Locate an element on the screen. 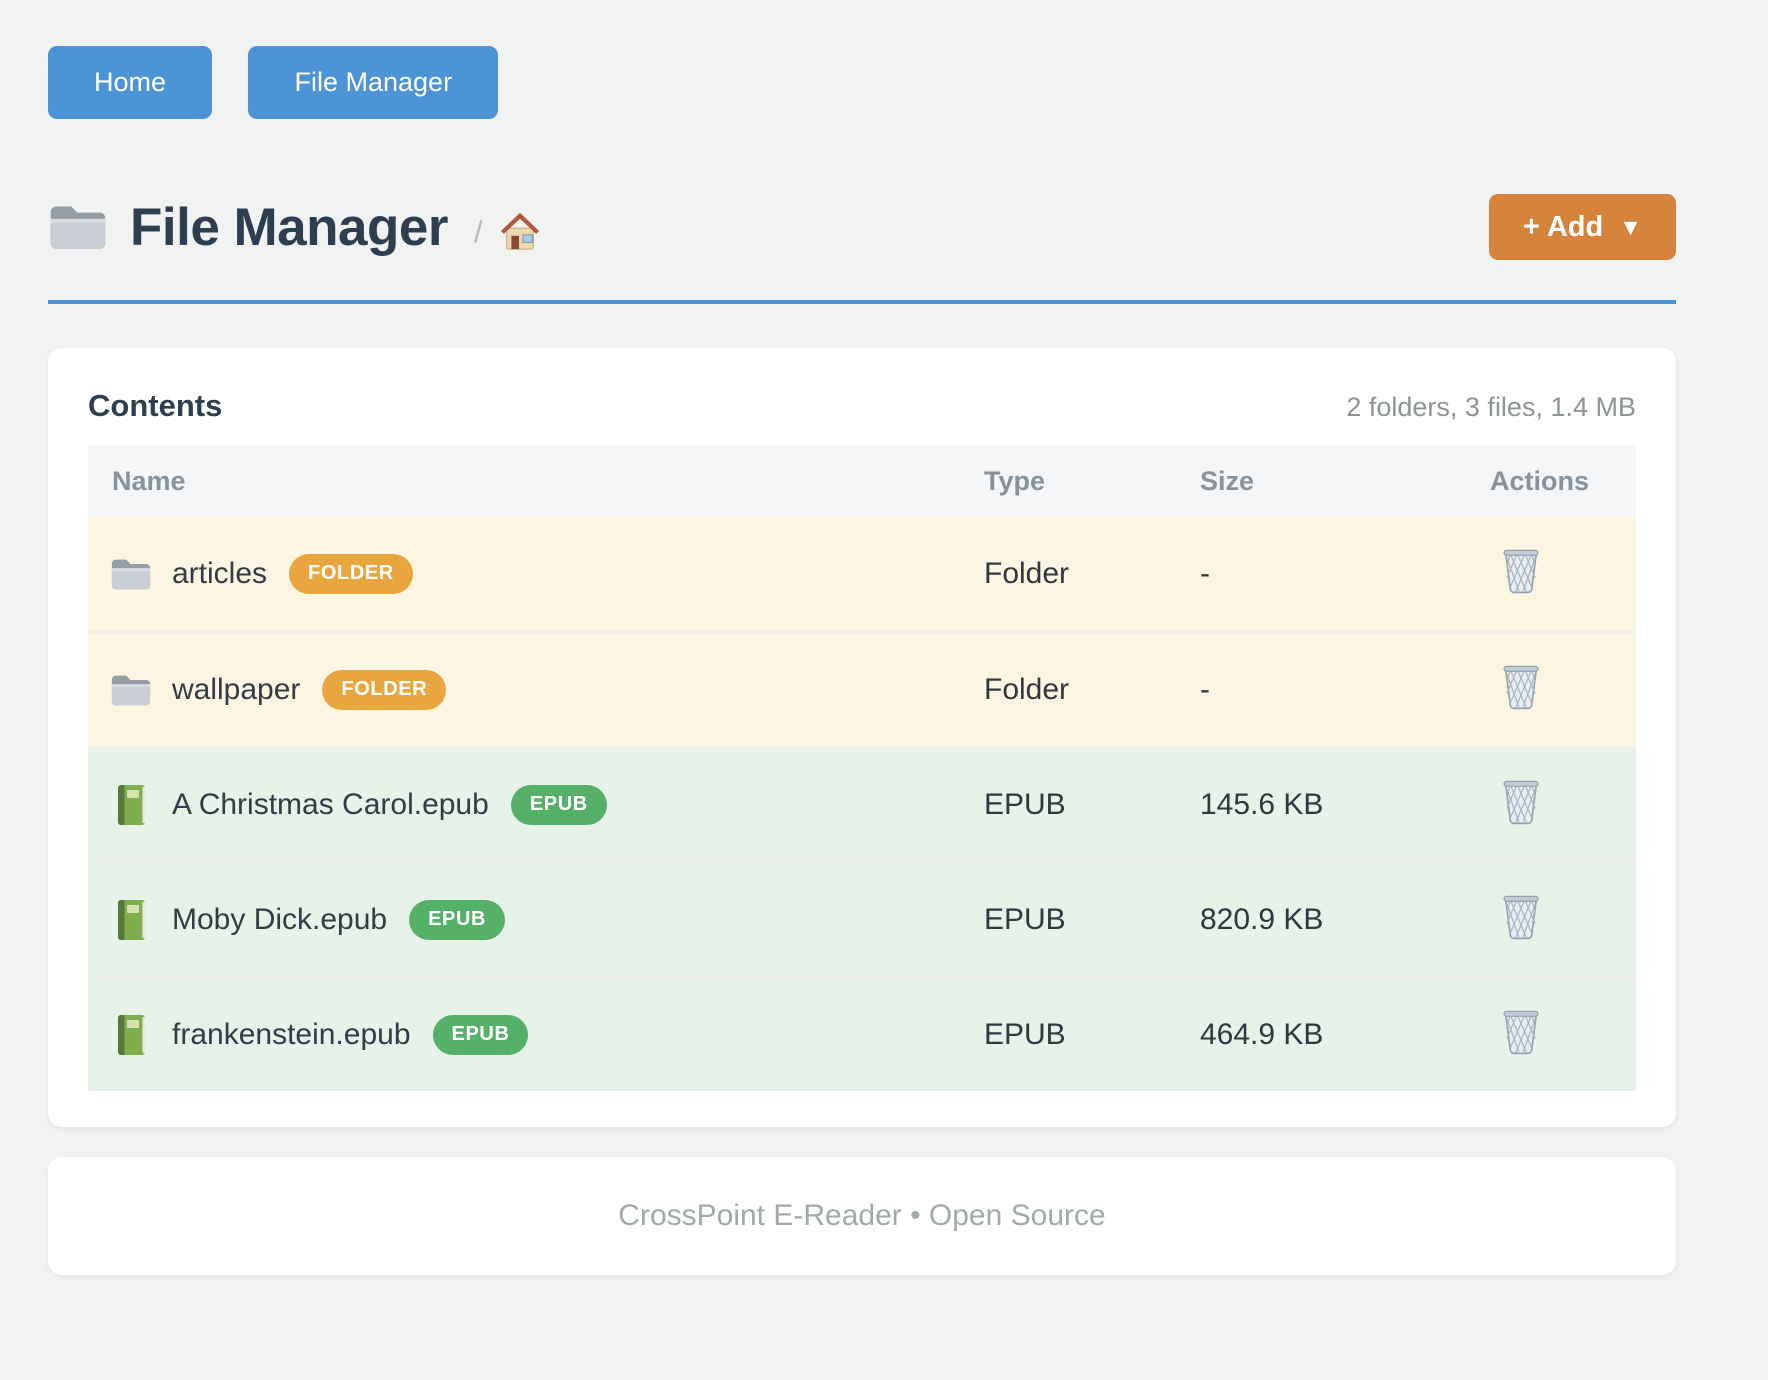 Image resolution: width=1768 pixels, height=1380 pixels. footer: CrossPoint E-Reader • Open Source is located at coordinates (862, 1216).